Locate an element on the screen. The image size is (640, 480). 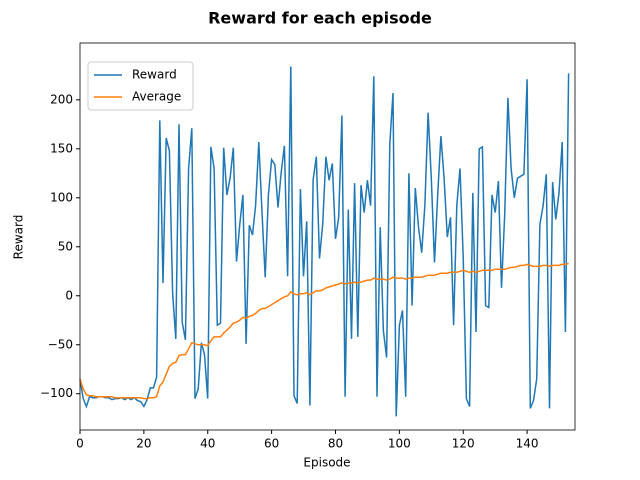
y-tick-label: 50 is located at coordinates (65, 246).